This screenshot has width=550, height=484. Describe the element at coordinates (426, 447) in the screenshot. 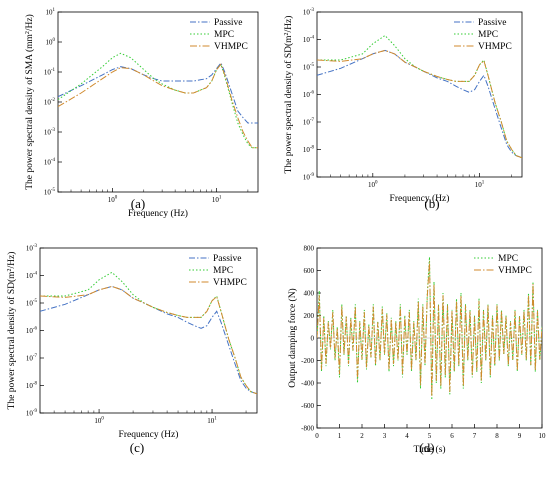

I see `panel-label: (d)` at that location.